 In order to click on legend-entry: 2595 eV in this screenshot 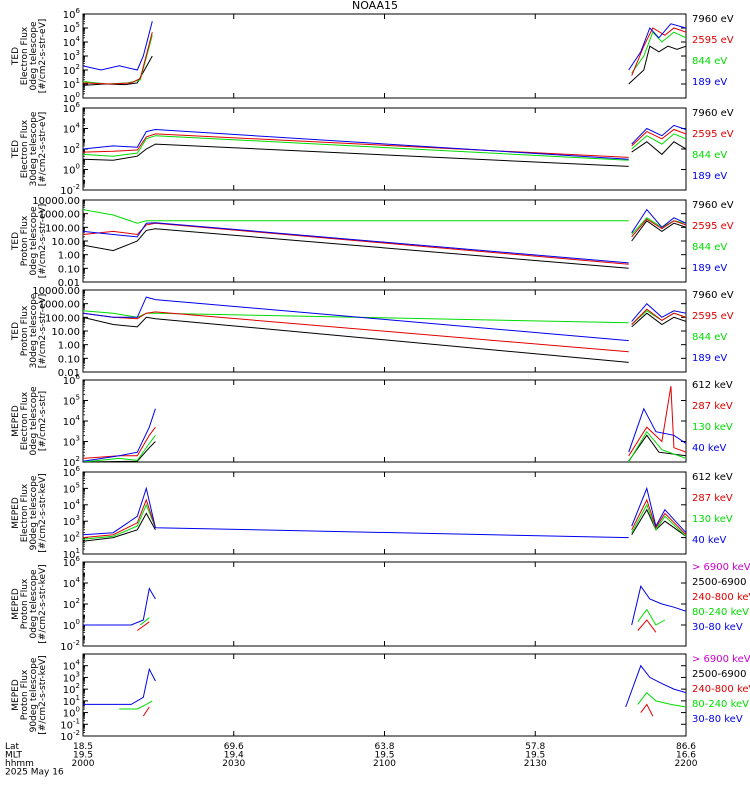, I will do `click(713, 134)`.